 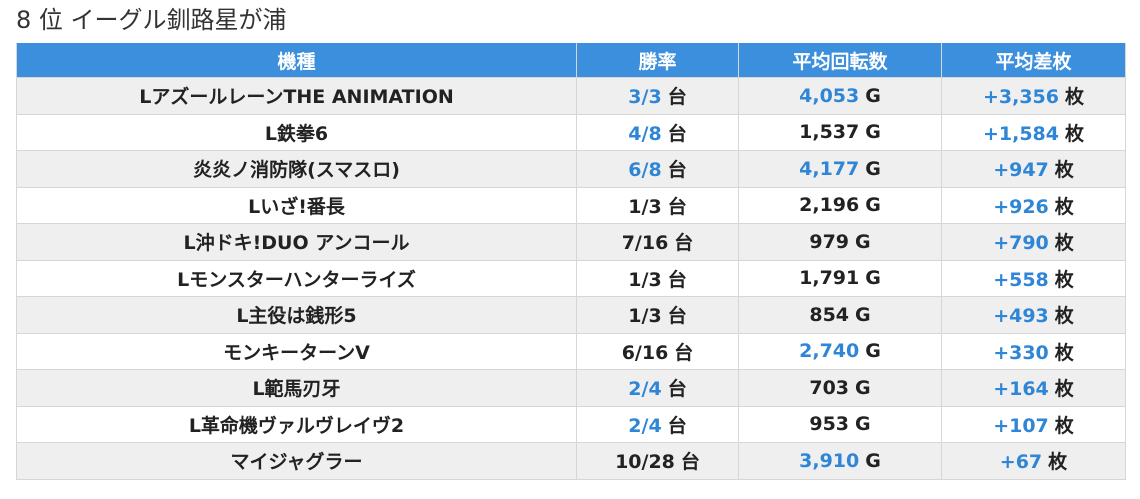 What do you see at coordinates (645, 170) in the screenshot?
I see `win-rate-value: 6/8` at bounding box center [645, 170].